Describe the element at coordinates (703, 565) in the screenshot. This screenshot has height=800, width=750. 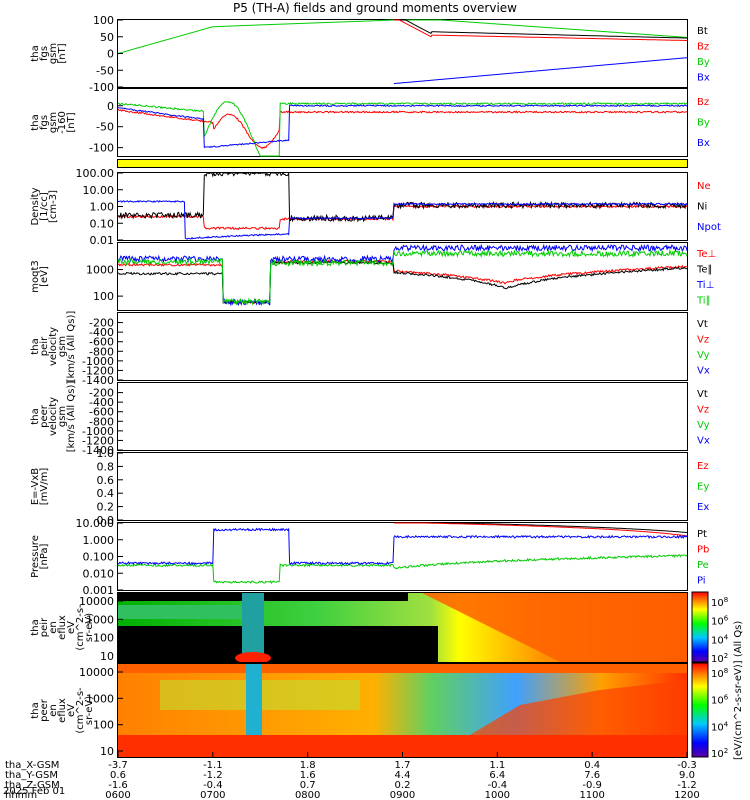
I see `legend-entry: Pe` at that location.